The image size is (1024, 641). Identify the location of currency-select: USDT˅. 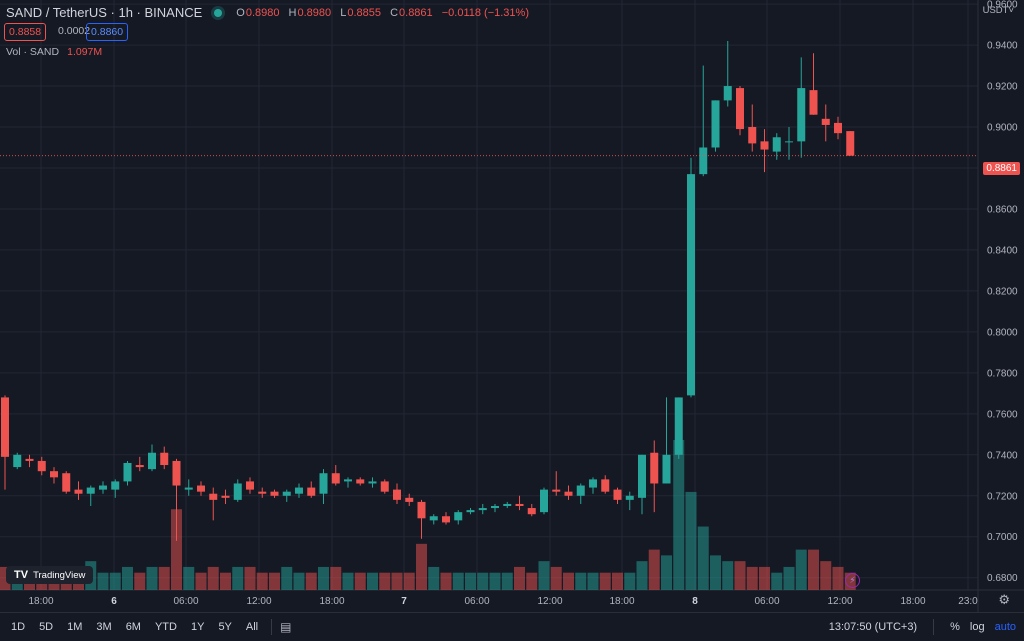
(998, 10).